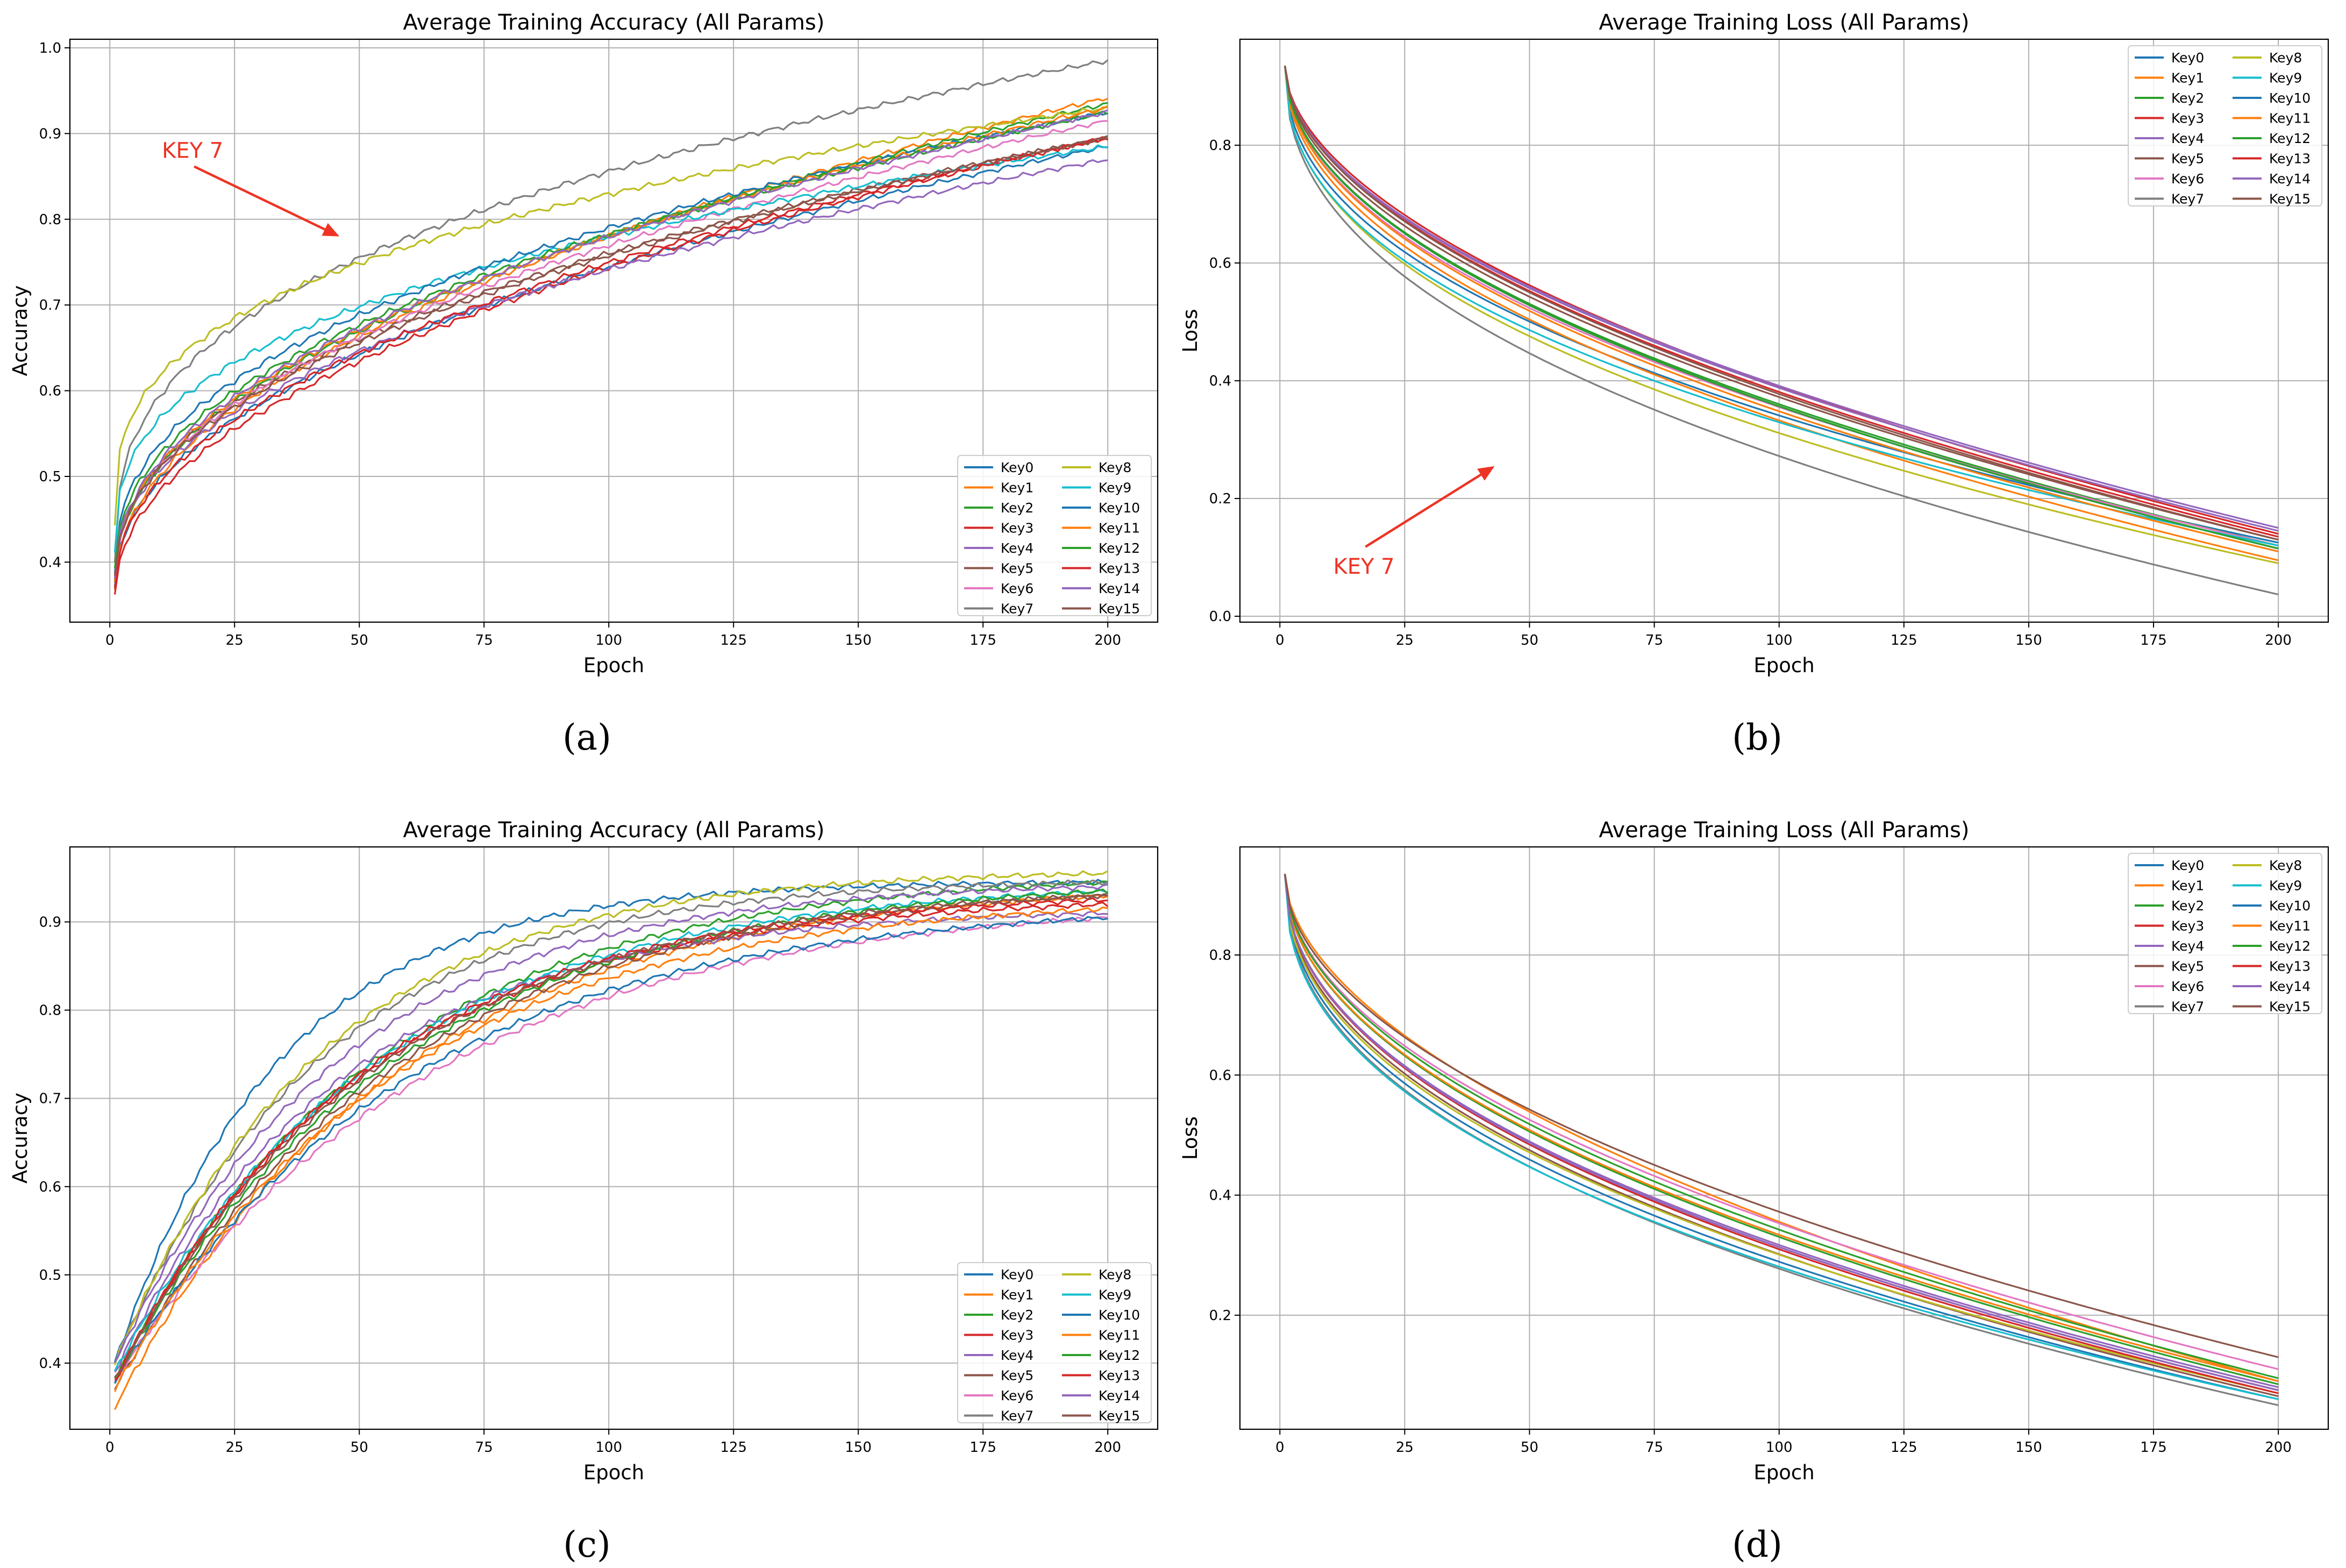 Image resolution: width=2346 pixels, height=1568 pixels. I want to click on series-line-key13, so click(1781, 1134).